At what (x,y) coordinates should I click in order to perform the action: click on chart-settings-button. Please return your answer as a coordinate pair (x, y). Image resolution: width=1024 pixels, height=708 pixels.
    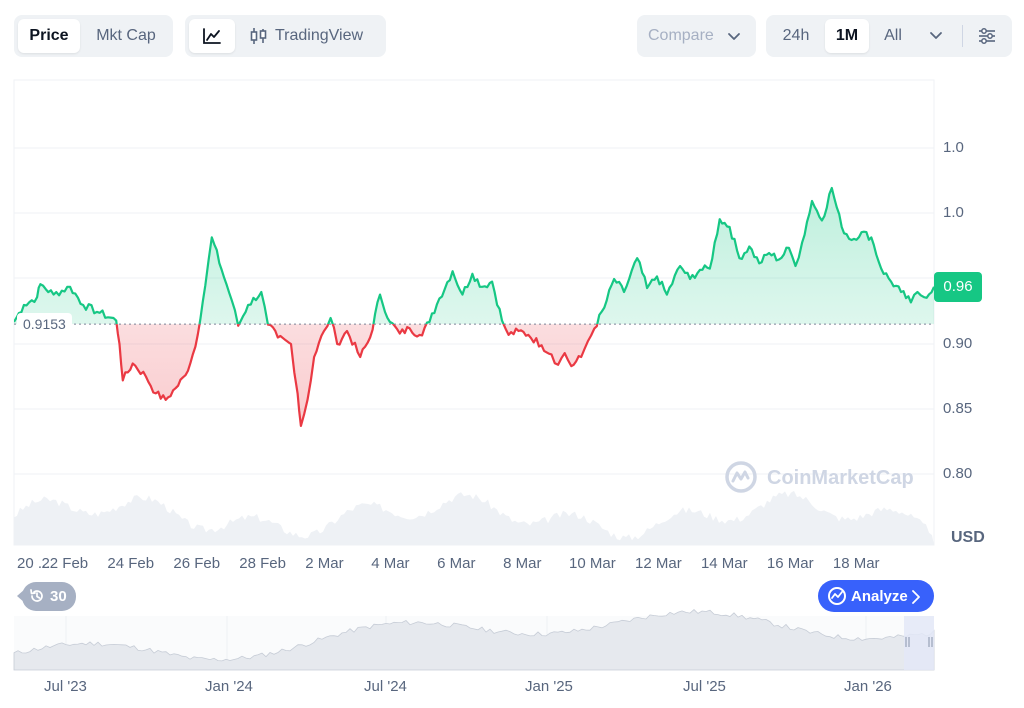
    Looking at the image, I should click on (987, 36).